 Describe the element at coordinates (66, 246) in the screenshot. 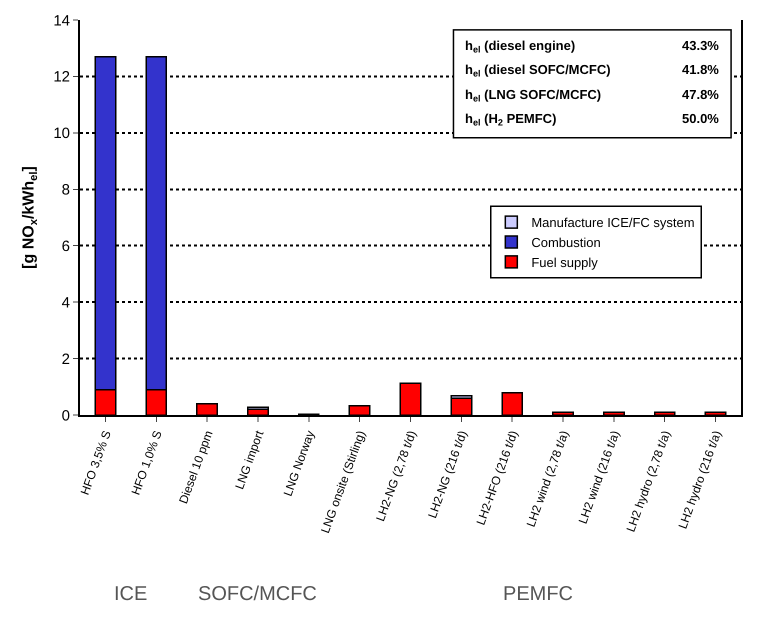

I see `y-tick-label: 6` at that location.